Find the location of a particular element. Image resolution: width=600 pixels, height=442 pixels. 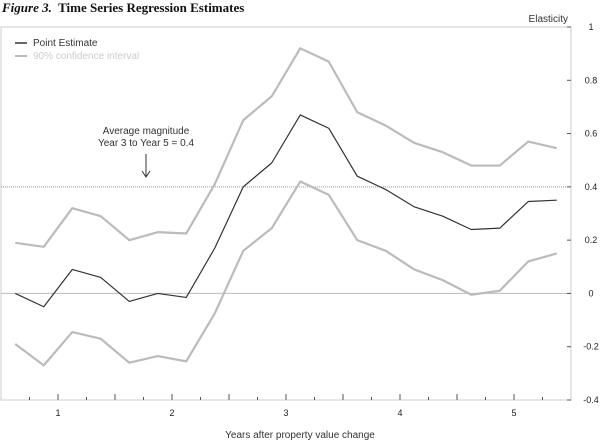

y-tick-label: -0.4 is located at coordinates (591, 400).